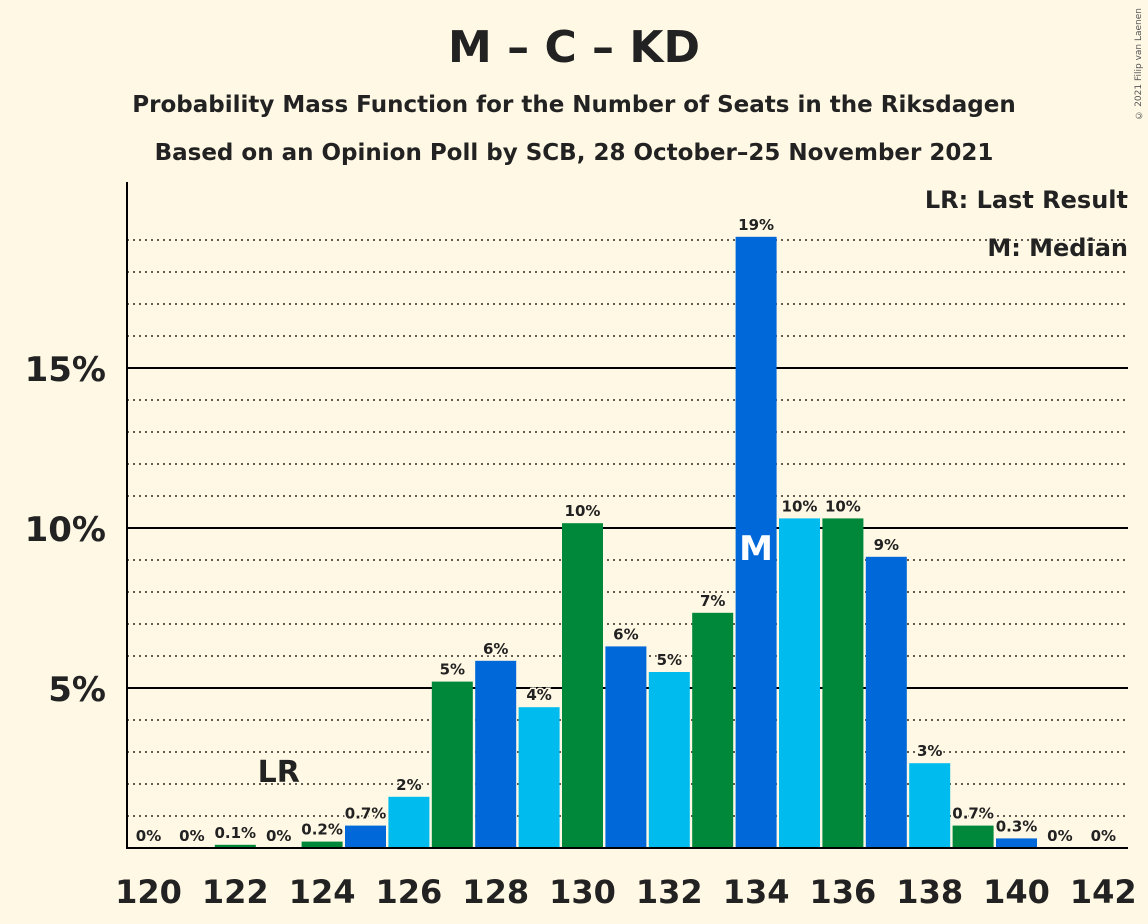  What do you see at coordinates (408, 785) in the screenshot?
I see `bar-value-label: 2%` at bounding box center [408, 785].